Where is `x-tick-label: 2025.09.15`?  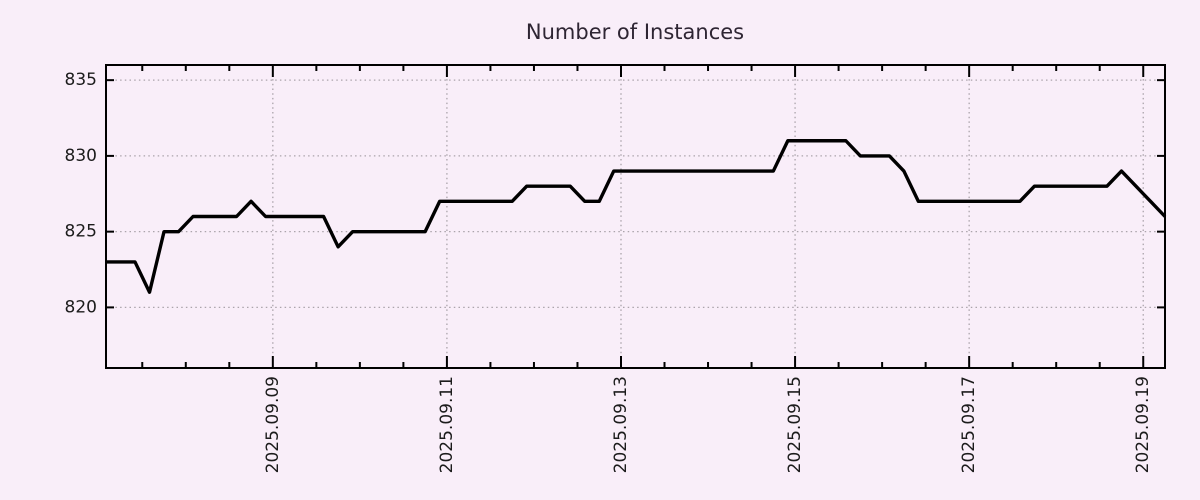
x-tick-label: 2025.09.15 is located at coordinates (795, 424).